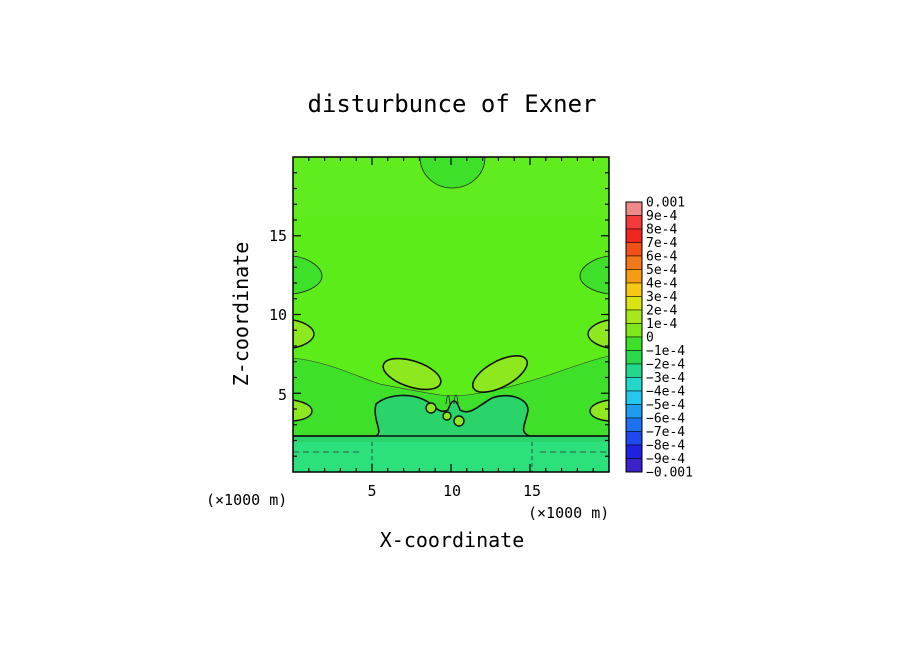  What do you see at coordinates (665, 351) in the screenshot?
I see `colorbar-label: −1e-4` at bounding box center [665, 351].